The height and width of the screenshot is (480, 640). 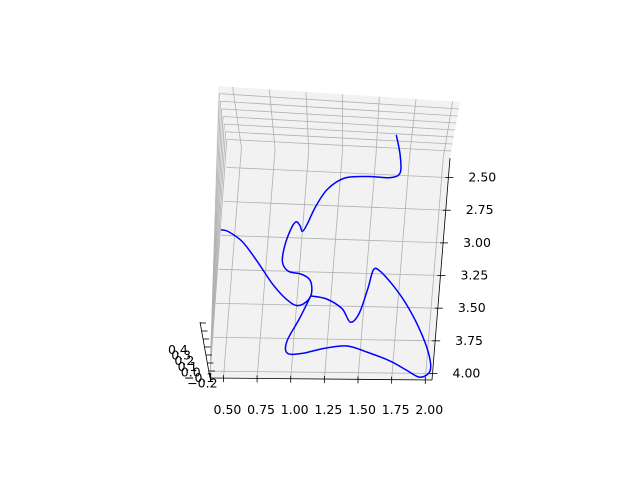 I want to click on y-axis-line, so click(x=441, y=269).